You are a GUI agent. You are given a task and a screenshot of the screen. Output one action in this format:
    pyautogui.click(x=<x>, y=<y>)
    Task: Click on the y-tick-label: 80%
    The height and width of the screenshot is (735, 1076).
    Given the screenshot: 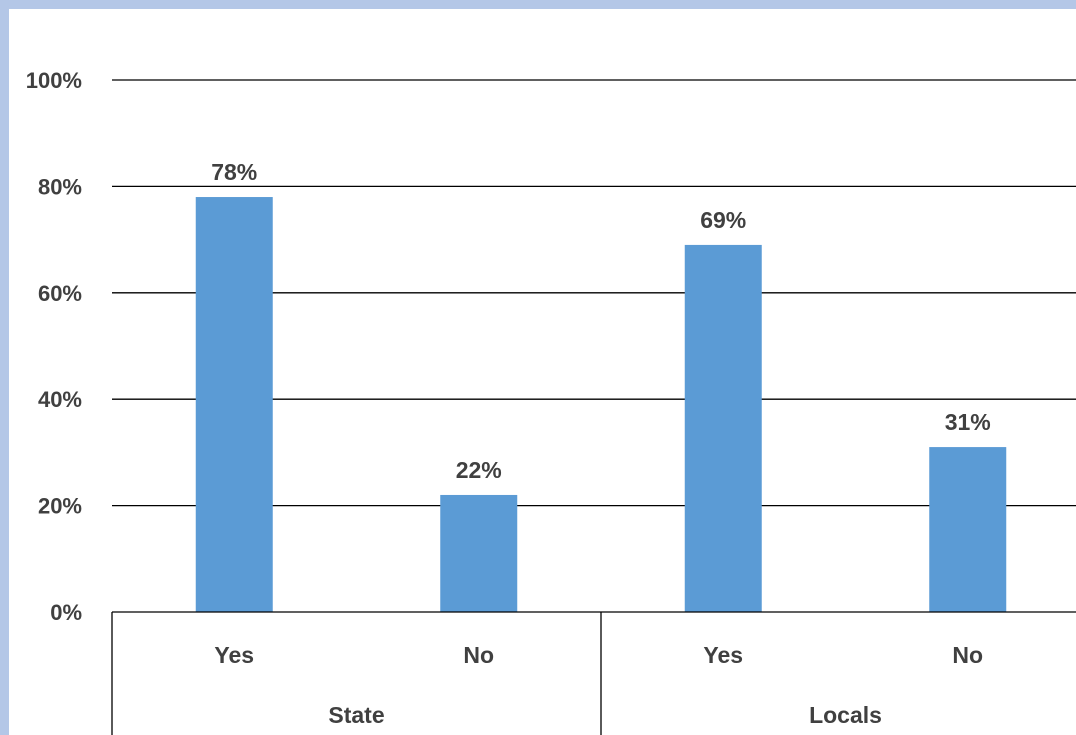 What is the action you would take?
    pyautogui.click(x=60, y=186)
    